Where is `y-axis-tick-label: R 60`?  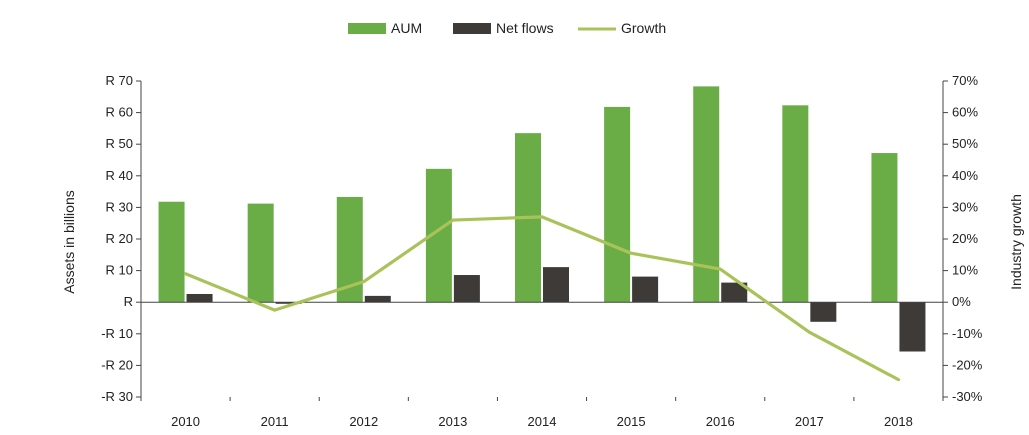
y-axis-tick-label: R 60 is located at coordinates (119, 112).